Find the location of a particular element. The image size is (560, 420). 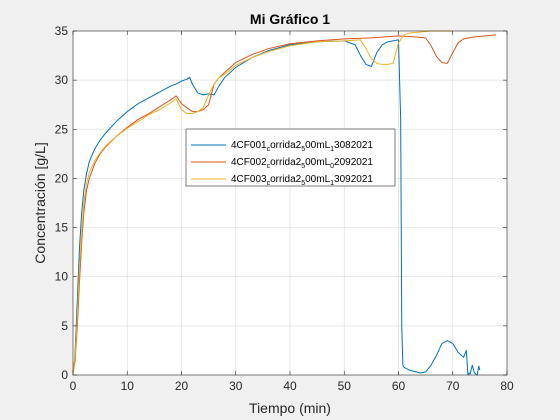

y-tick-label: 0 is located at coordinates (64, 375).